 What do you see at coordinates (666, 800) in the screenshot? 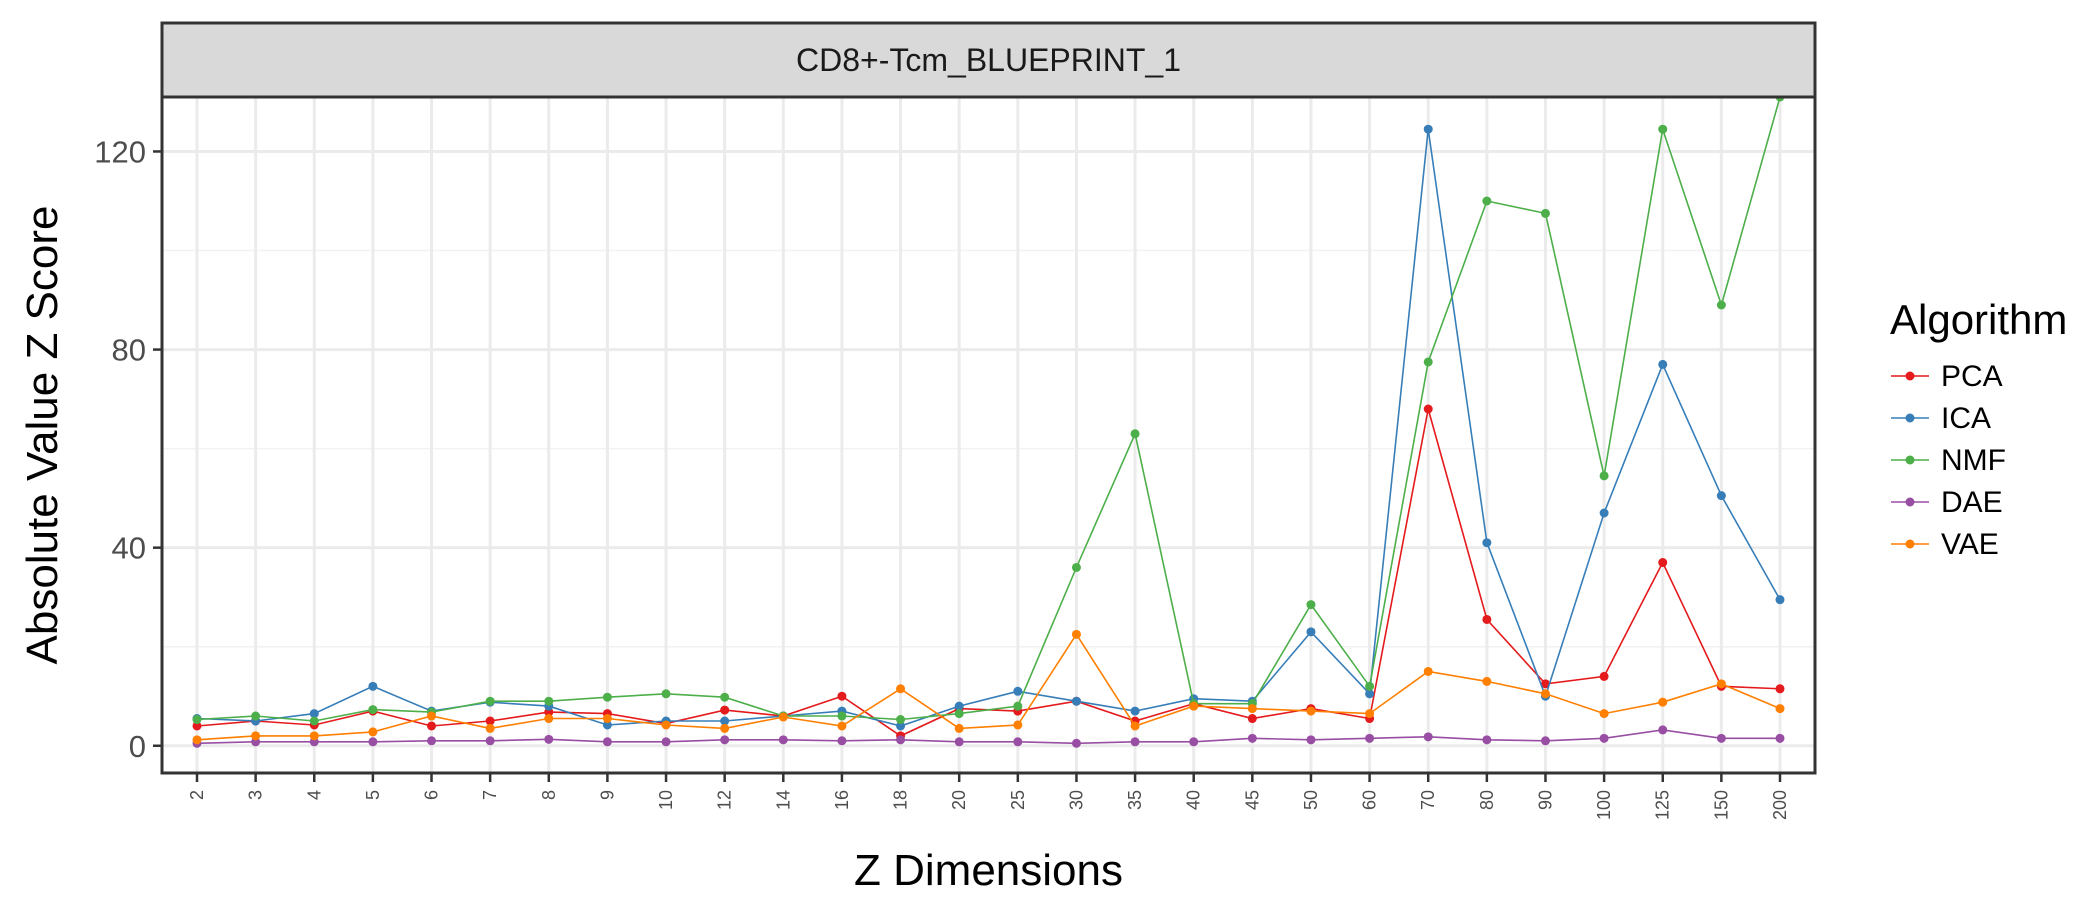
I see `x-tick-label: 10` at bounding box center [666, 800].